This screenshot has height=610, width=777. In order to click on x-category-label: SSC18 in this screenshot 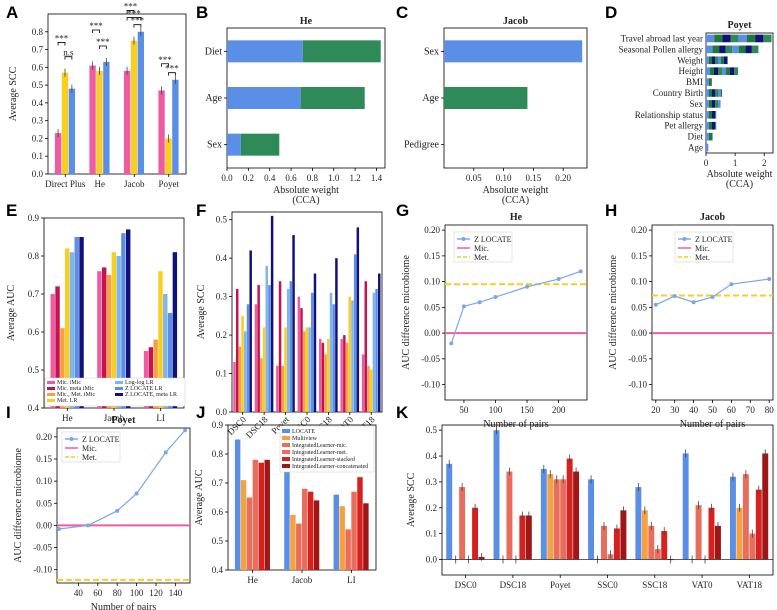, I will do `click(655, 585)`.